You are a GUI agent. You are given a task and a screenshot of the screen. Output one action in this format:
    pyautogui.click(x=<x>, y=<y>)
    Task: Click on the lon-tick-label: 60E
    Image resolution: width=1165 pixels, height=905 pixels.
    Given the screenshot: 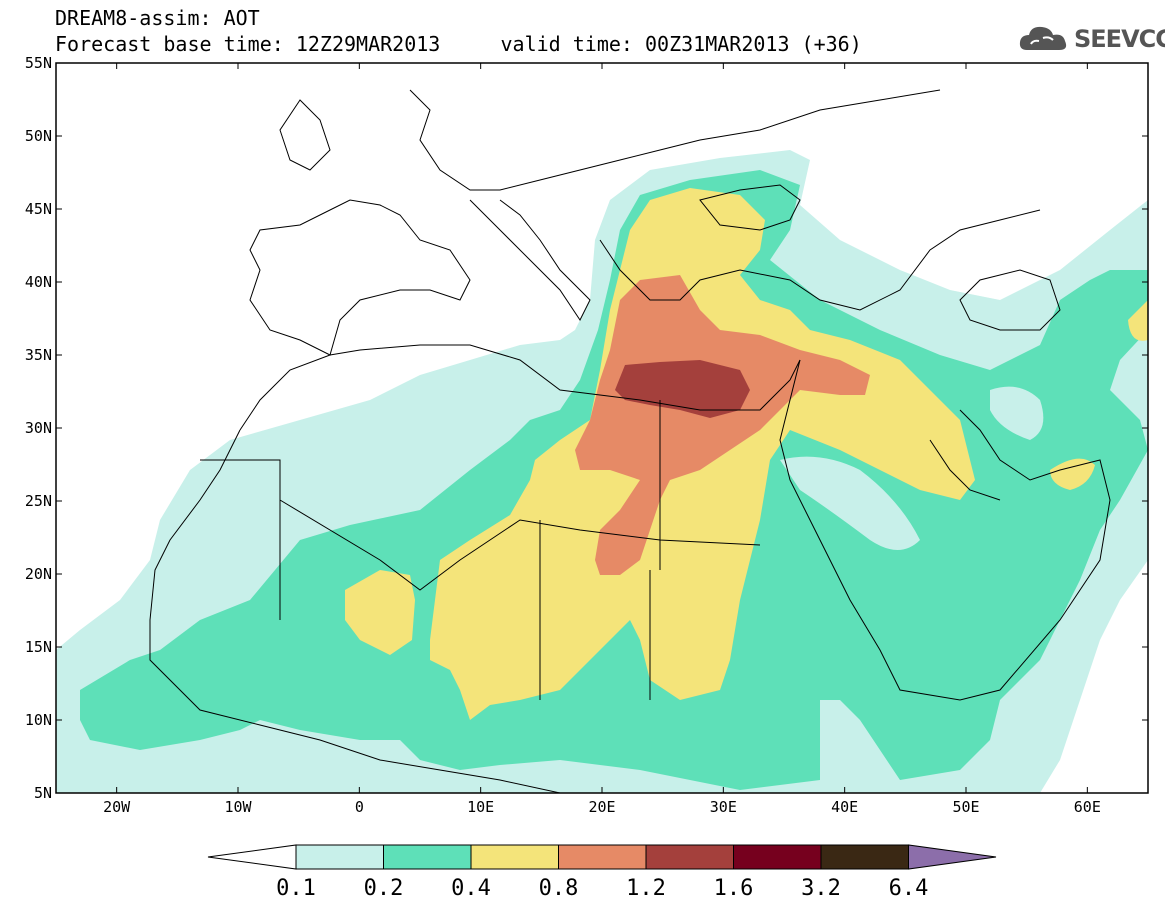 What is the action you would take?
    pyautogui.click(x=1087, y=807)
    